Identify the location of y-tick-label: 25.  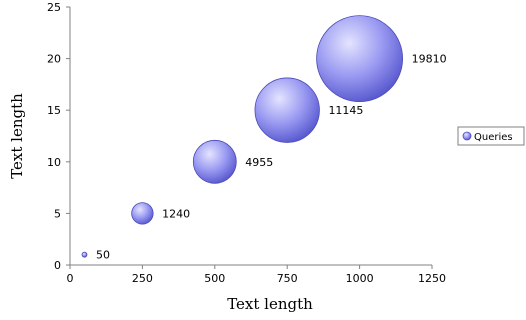
(54, 7).